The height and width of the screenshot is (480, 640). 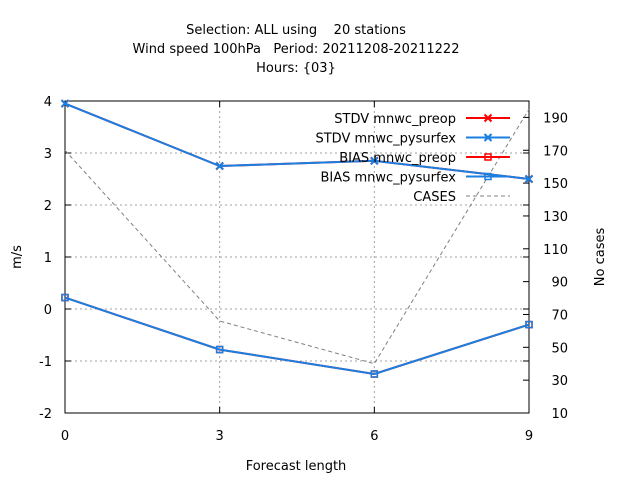 I want to click on y2-tick-label: 50, so click(x=559, y=348).